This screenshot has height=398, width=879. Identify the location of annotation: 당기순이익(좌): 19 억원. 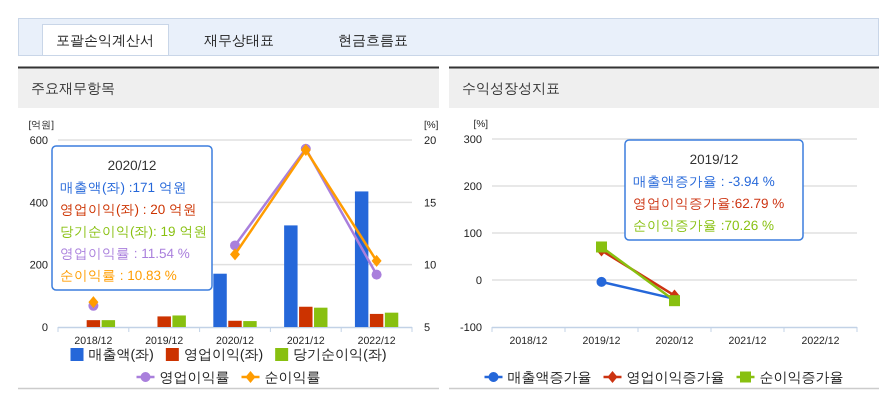
(134, 231).